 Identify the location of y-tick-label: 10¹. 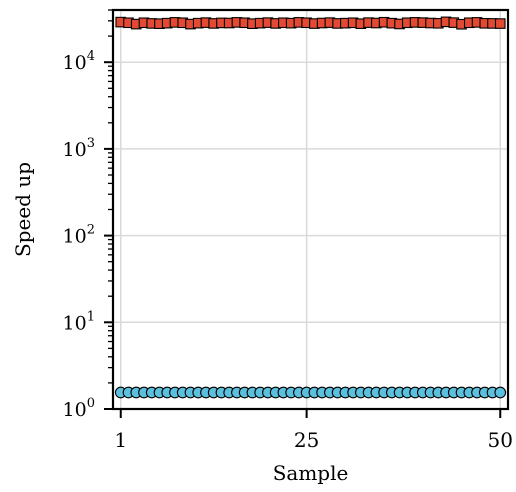
(79, 321).